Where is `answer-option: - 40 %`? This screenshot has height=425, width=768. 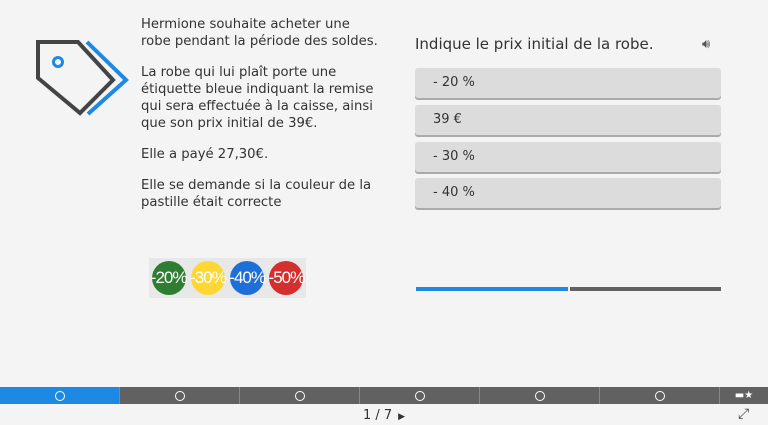
answer-option: - 40 % is located at coordinates (568, 193).